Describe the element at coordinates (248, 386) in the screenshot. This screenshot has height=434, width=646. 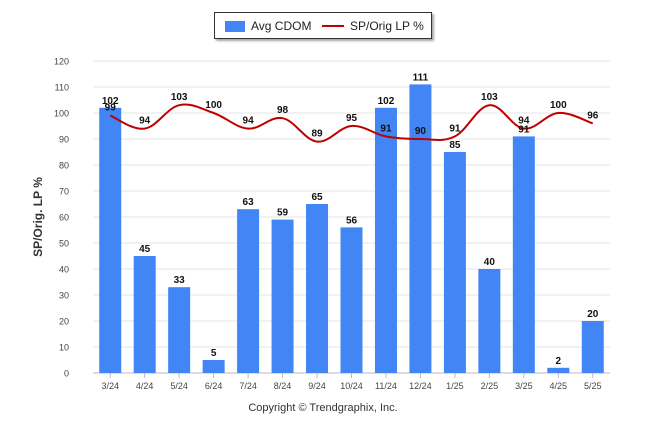
I see `x-tick-label: 7/24` at that location.